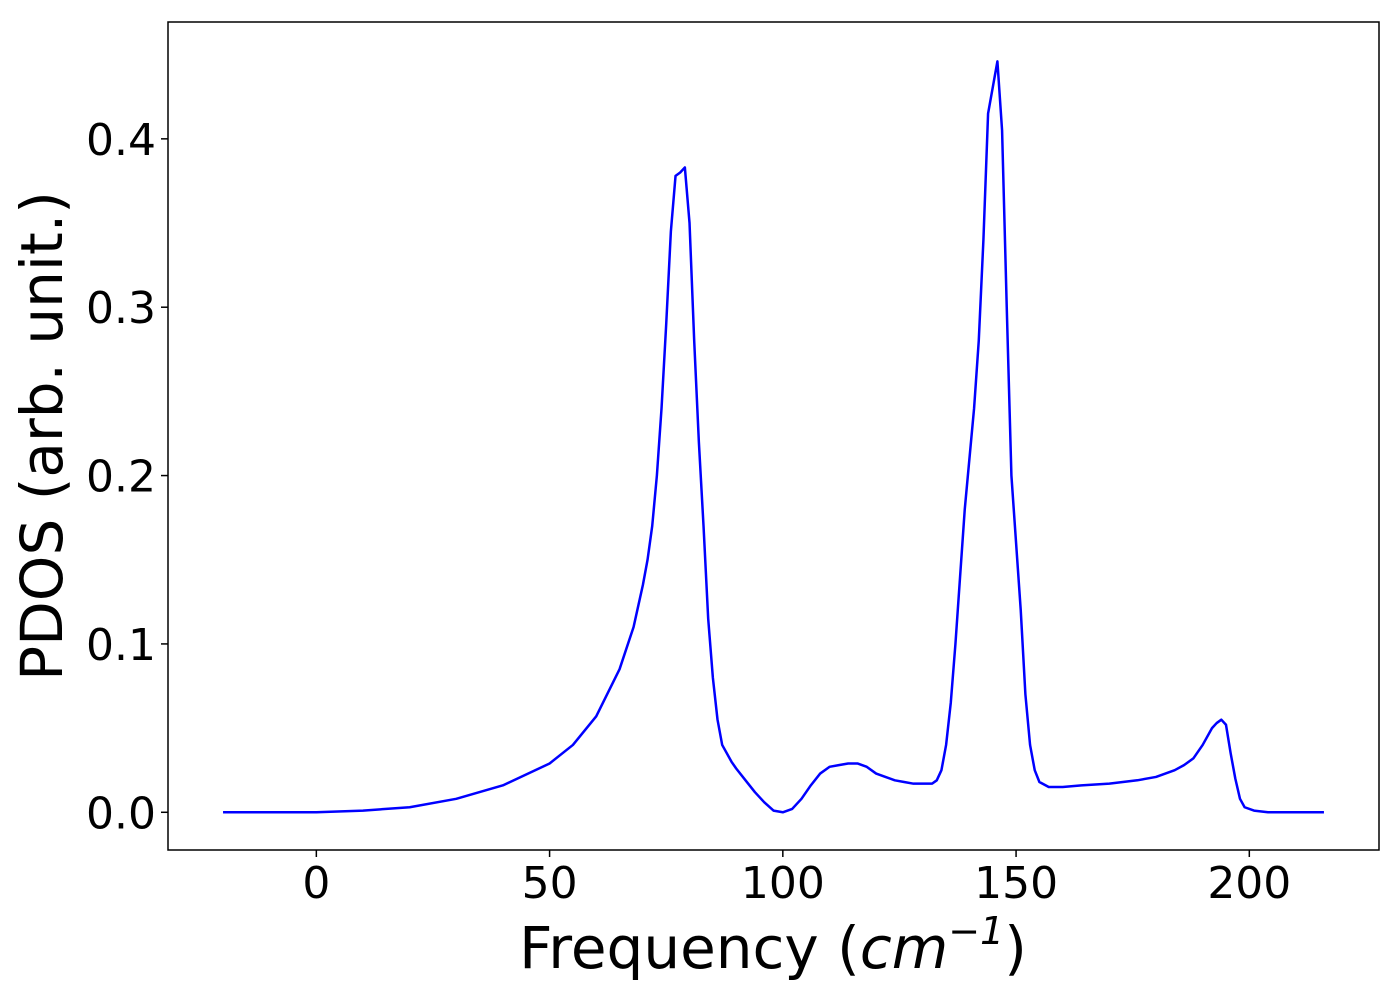 This screenshot has height=1004, width=1400. I want to click on x-tick-label: 150, so click(1016, 883).